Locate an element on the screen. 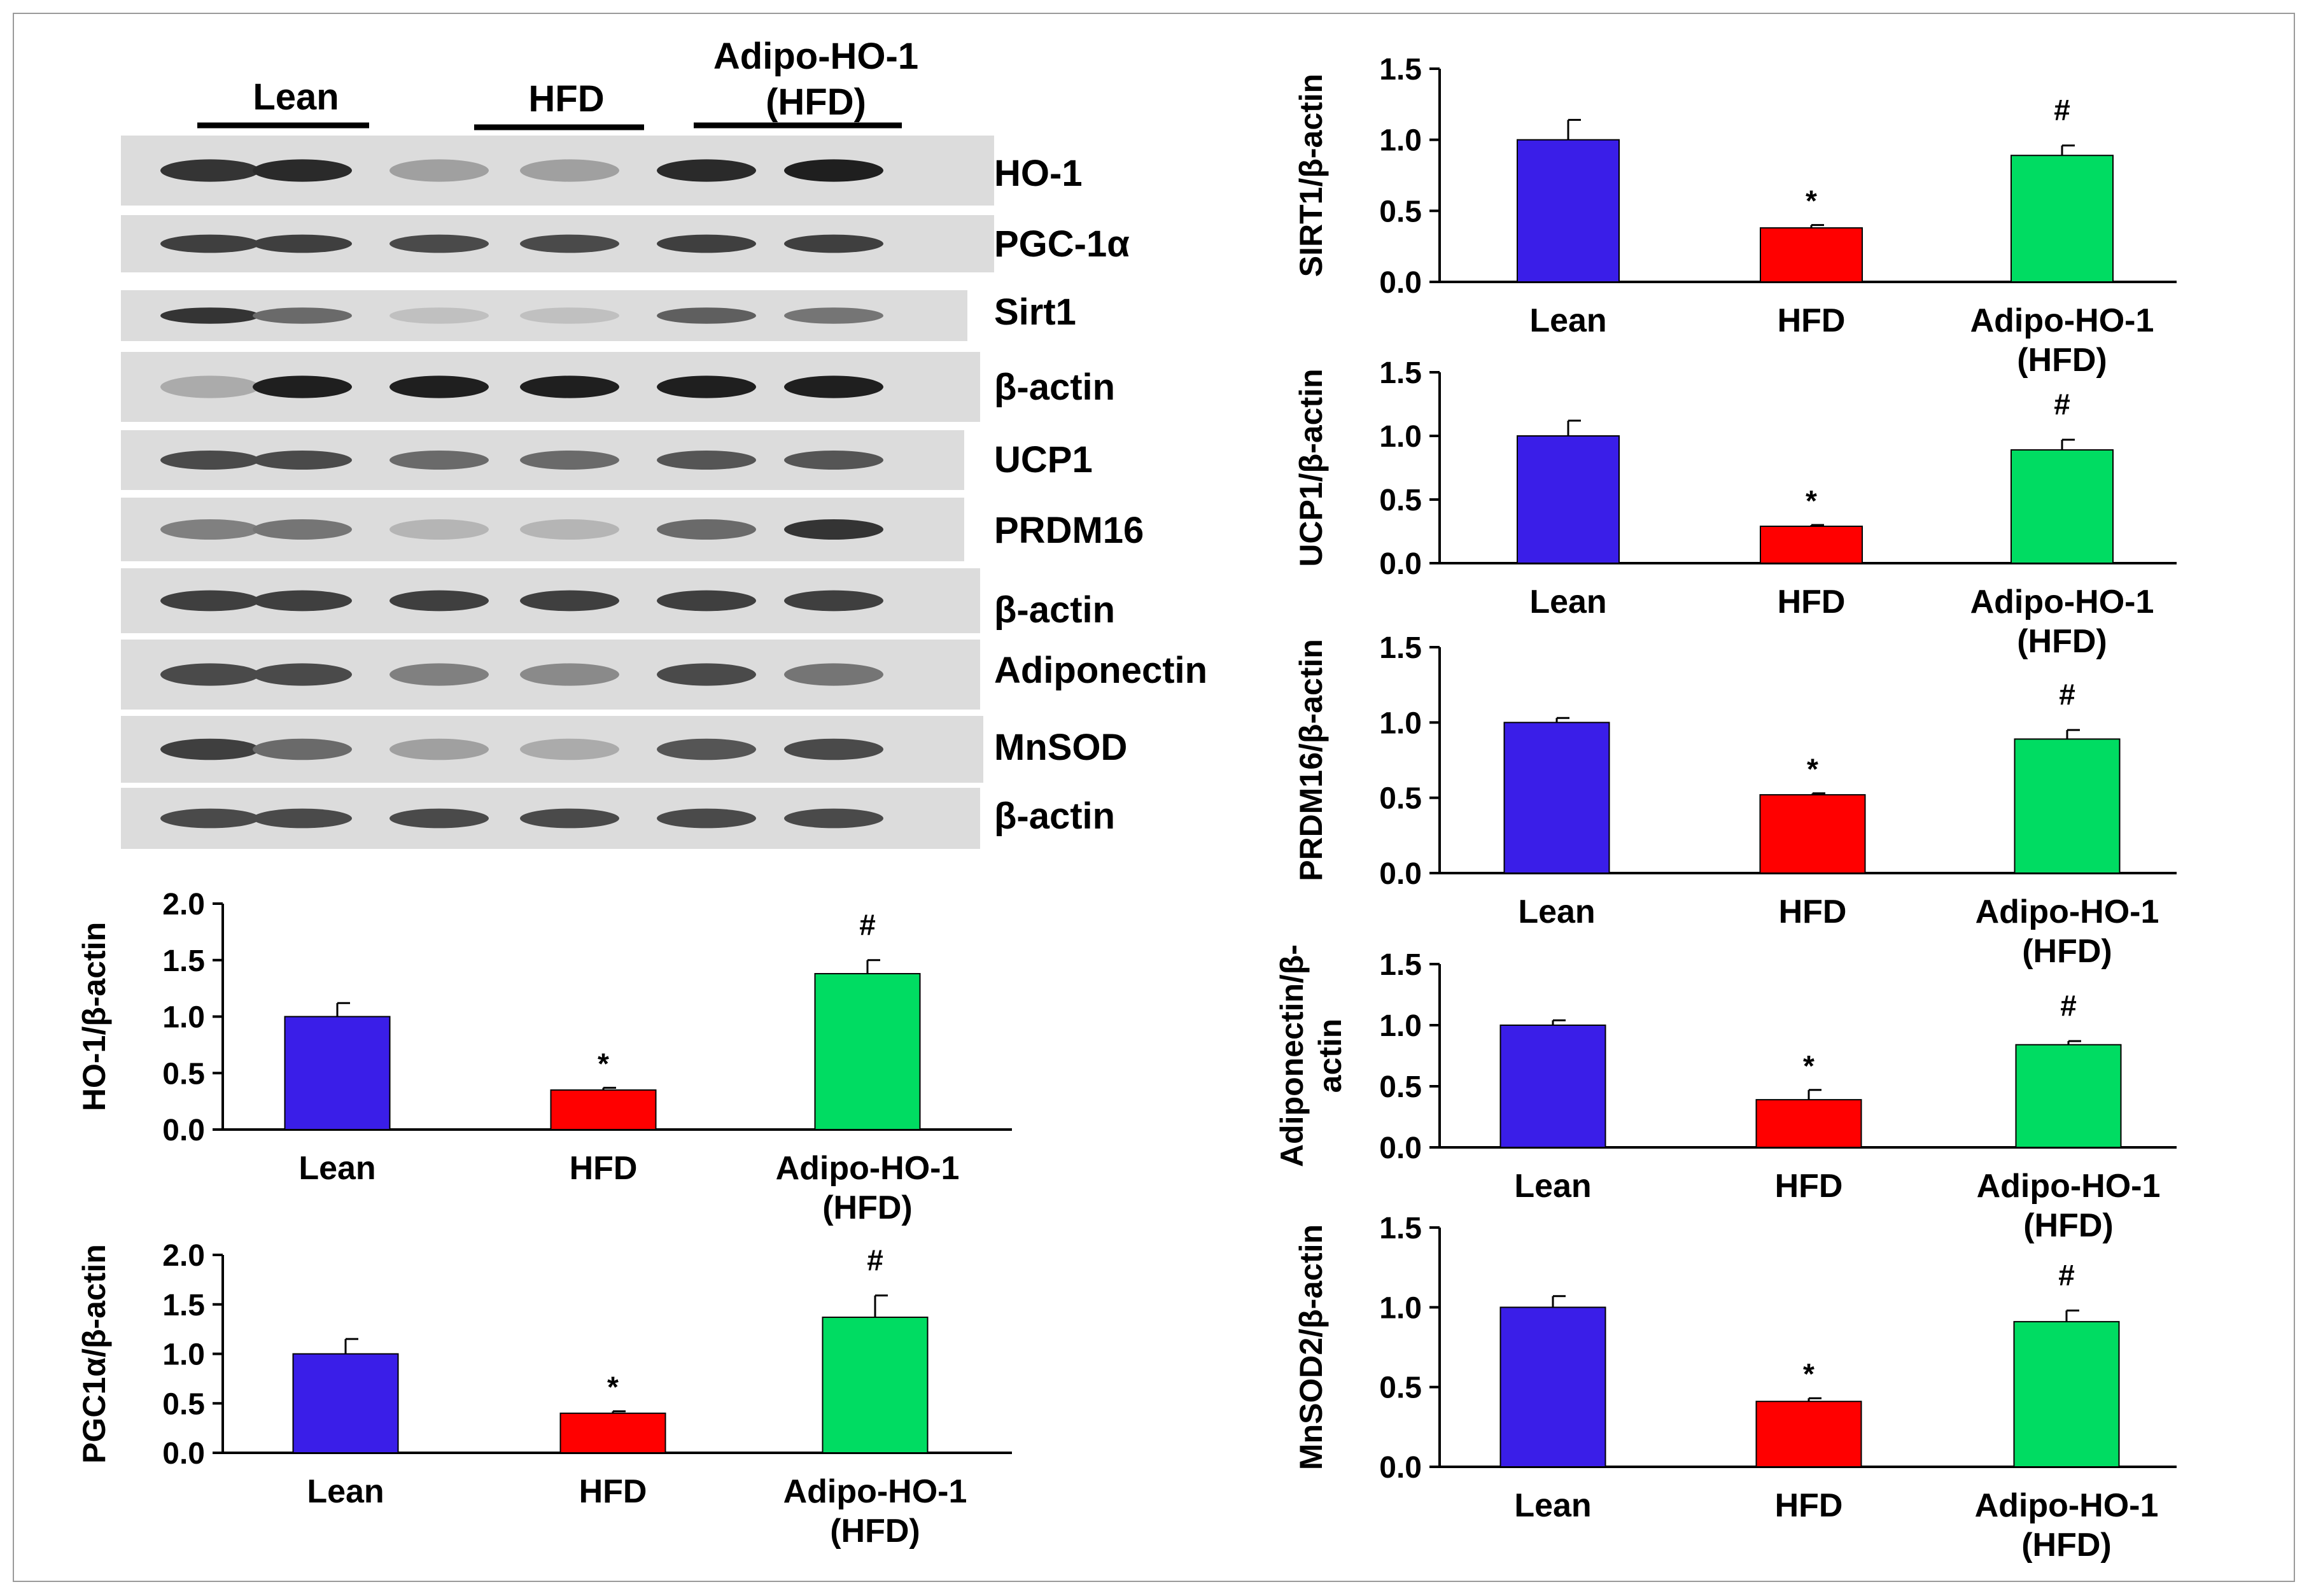  y-axis-label: Adiponectin/β- is located at coordinates (1292, 1055).